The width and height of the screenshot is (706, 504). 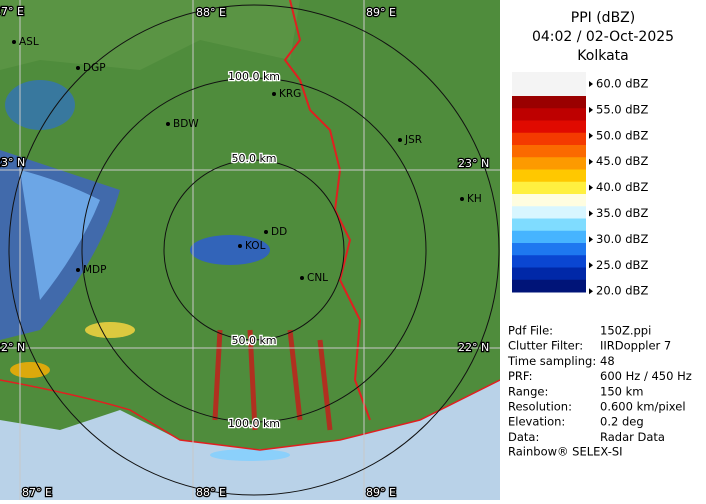 What do you see at coordinates (603, 37) in the screenshot?
I see `timestamp: 04:02 / 02-Oct-2025` at bounding box center [603, 37].